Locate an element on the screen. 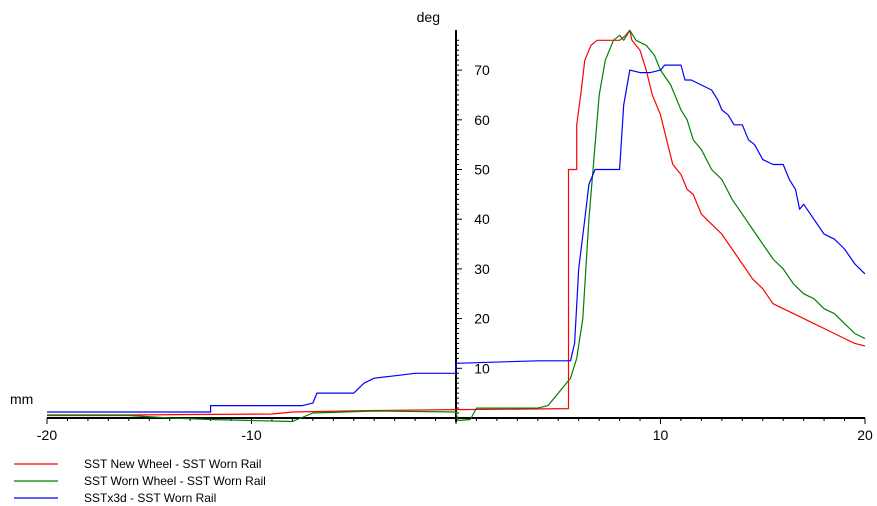 Image resolution: width=877 pixels, height=506 pixels. x-axis-label: mm is located at coordinates (21, 399).